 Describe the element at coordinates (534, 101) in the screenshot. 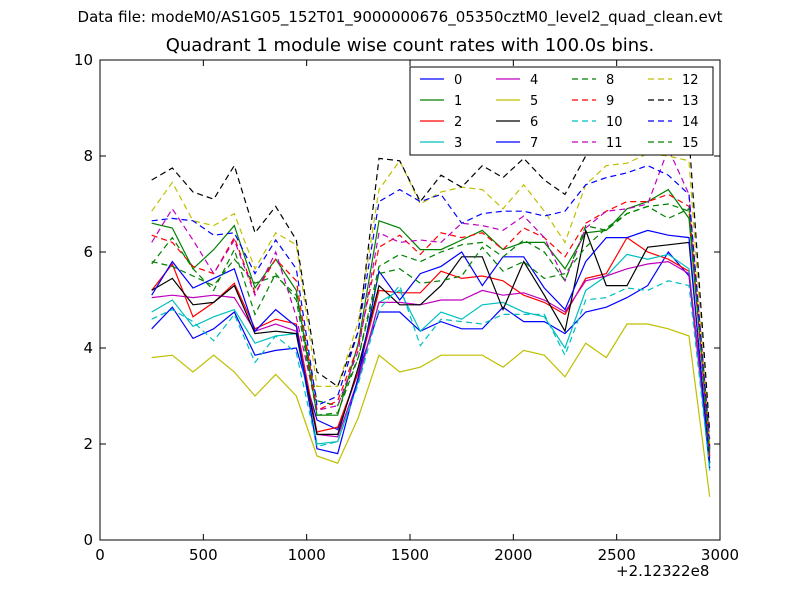

I see `legend-label-5: 5` at that location.